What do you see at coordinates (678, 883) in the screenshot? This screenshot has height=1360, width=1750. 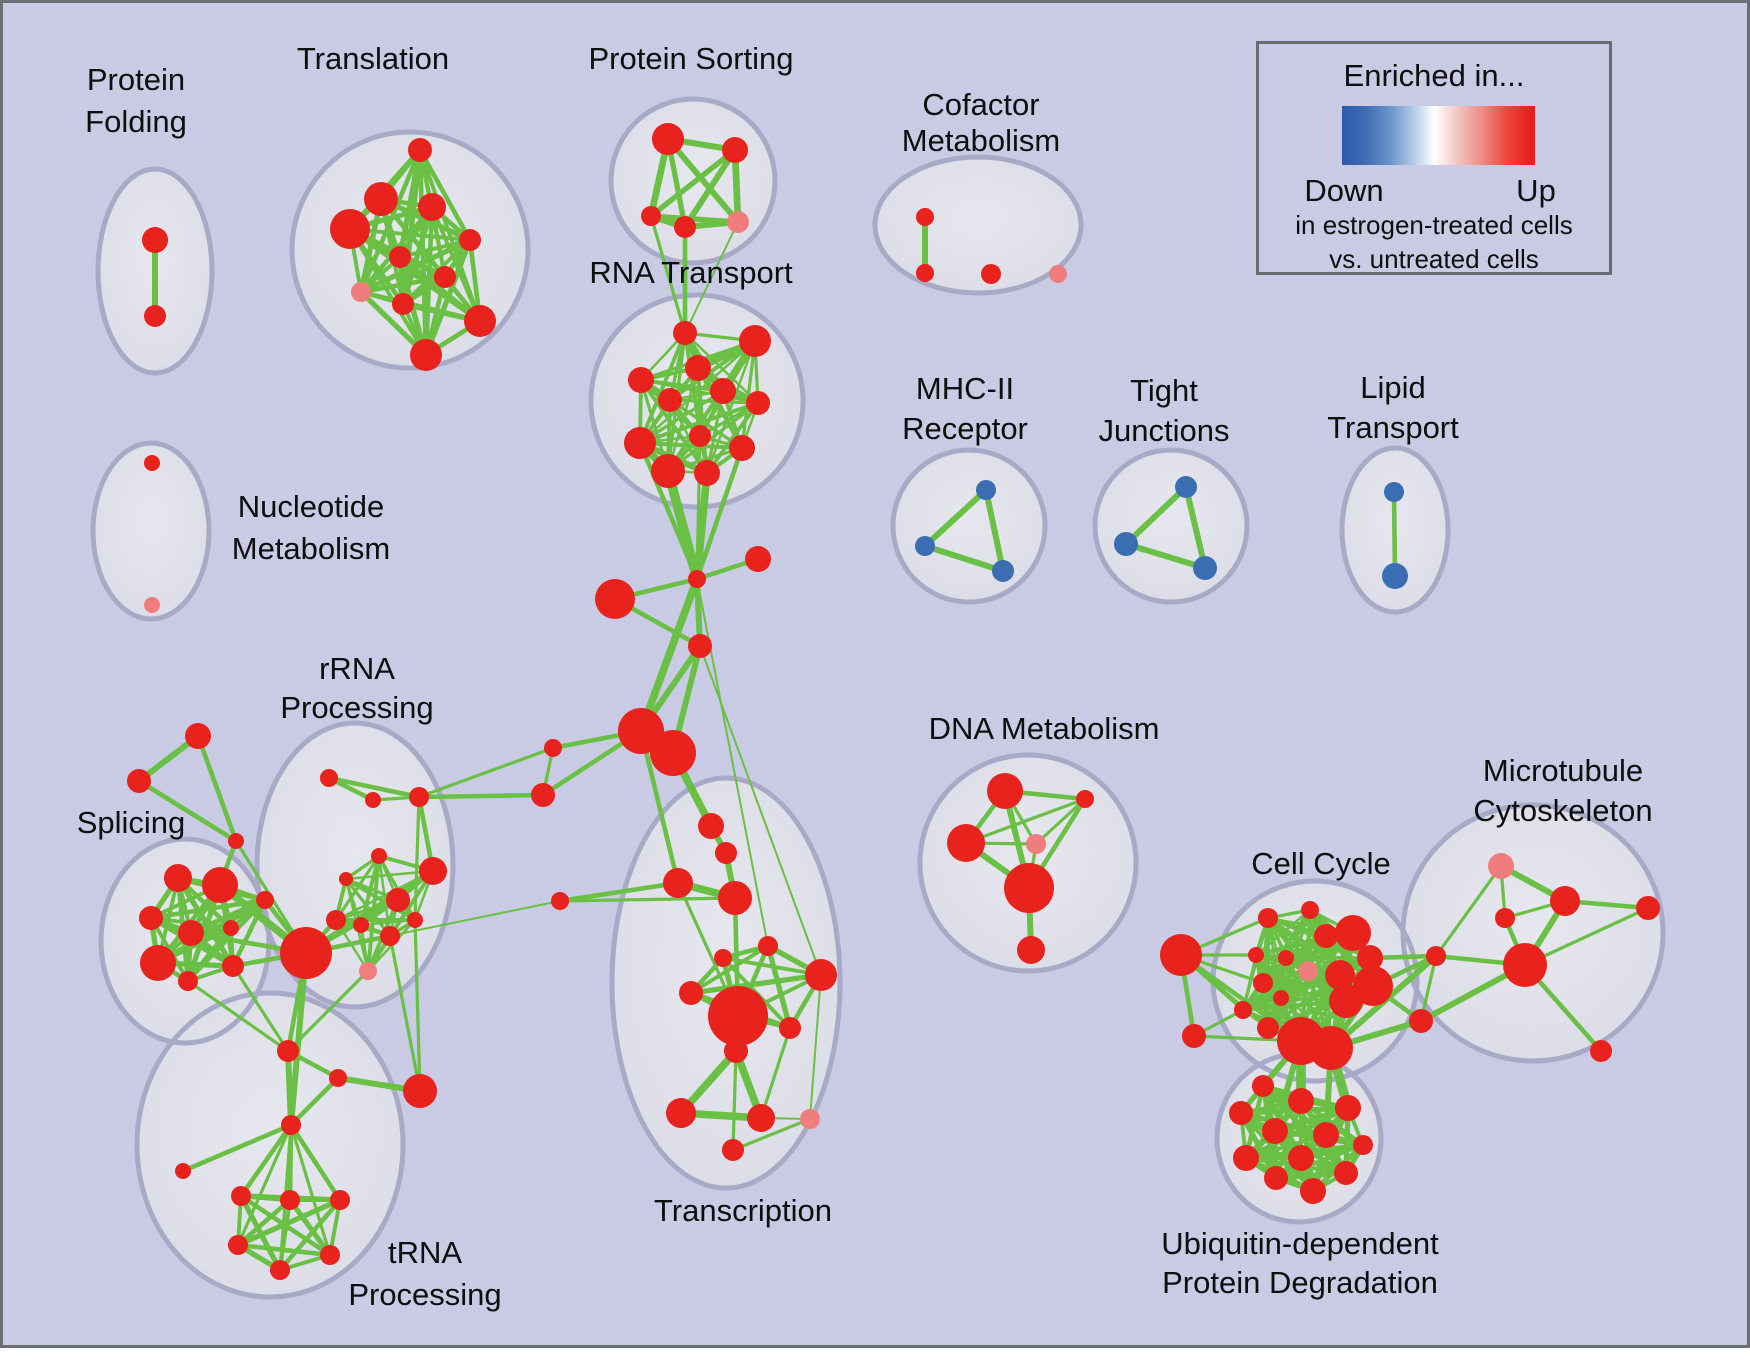 I see `node-x3` at bounding box center [678, 883].